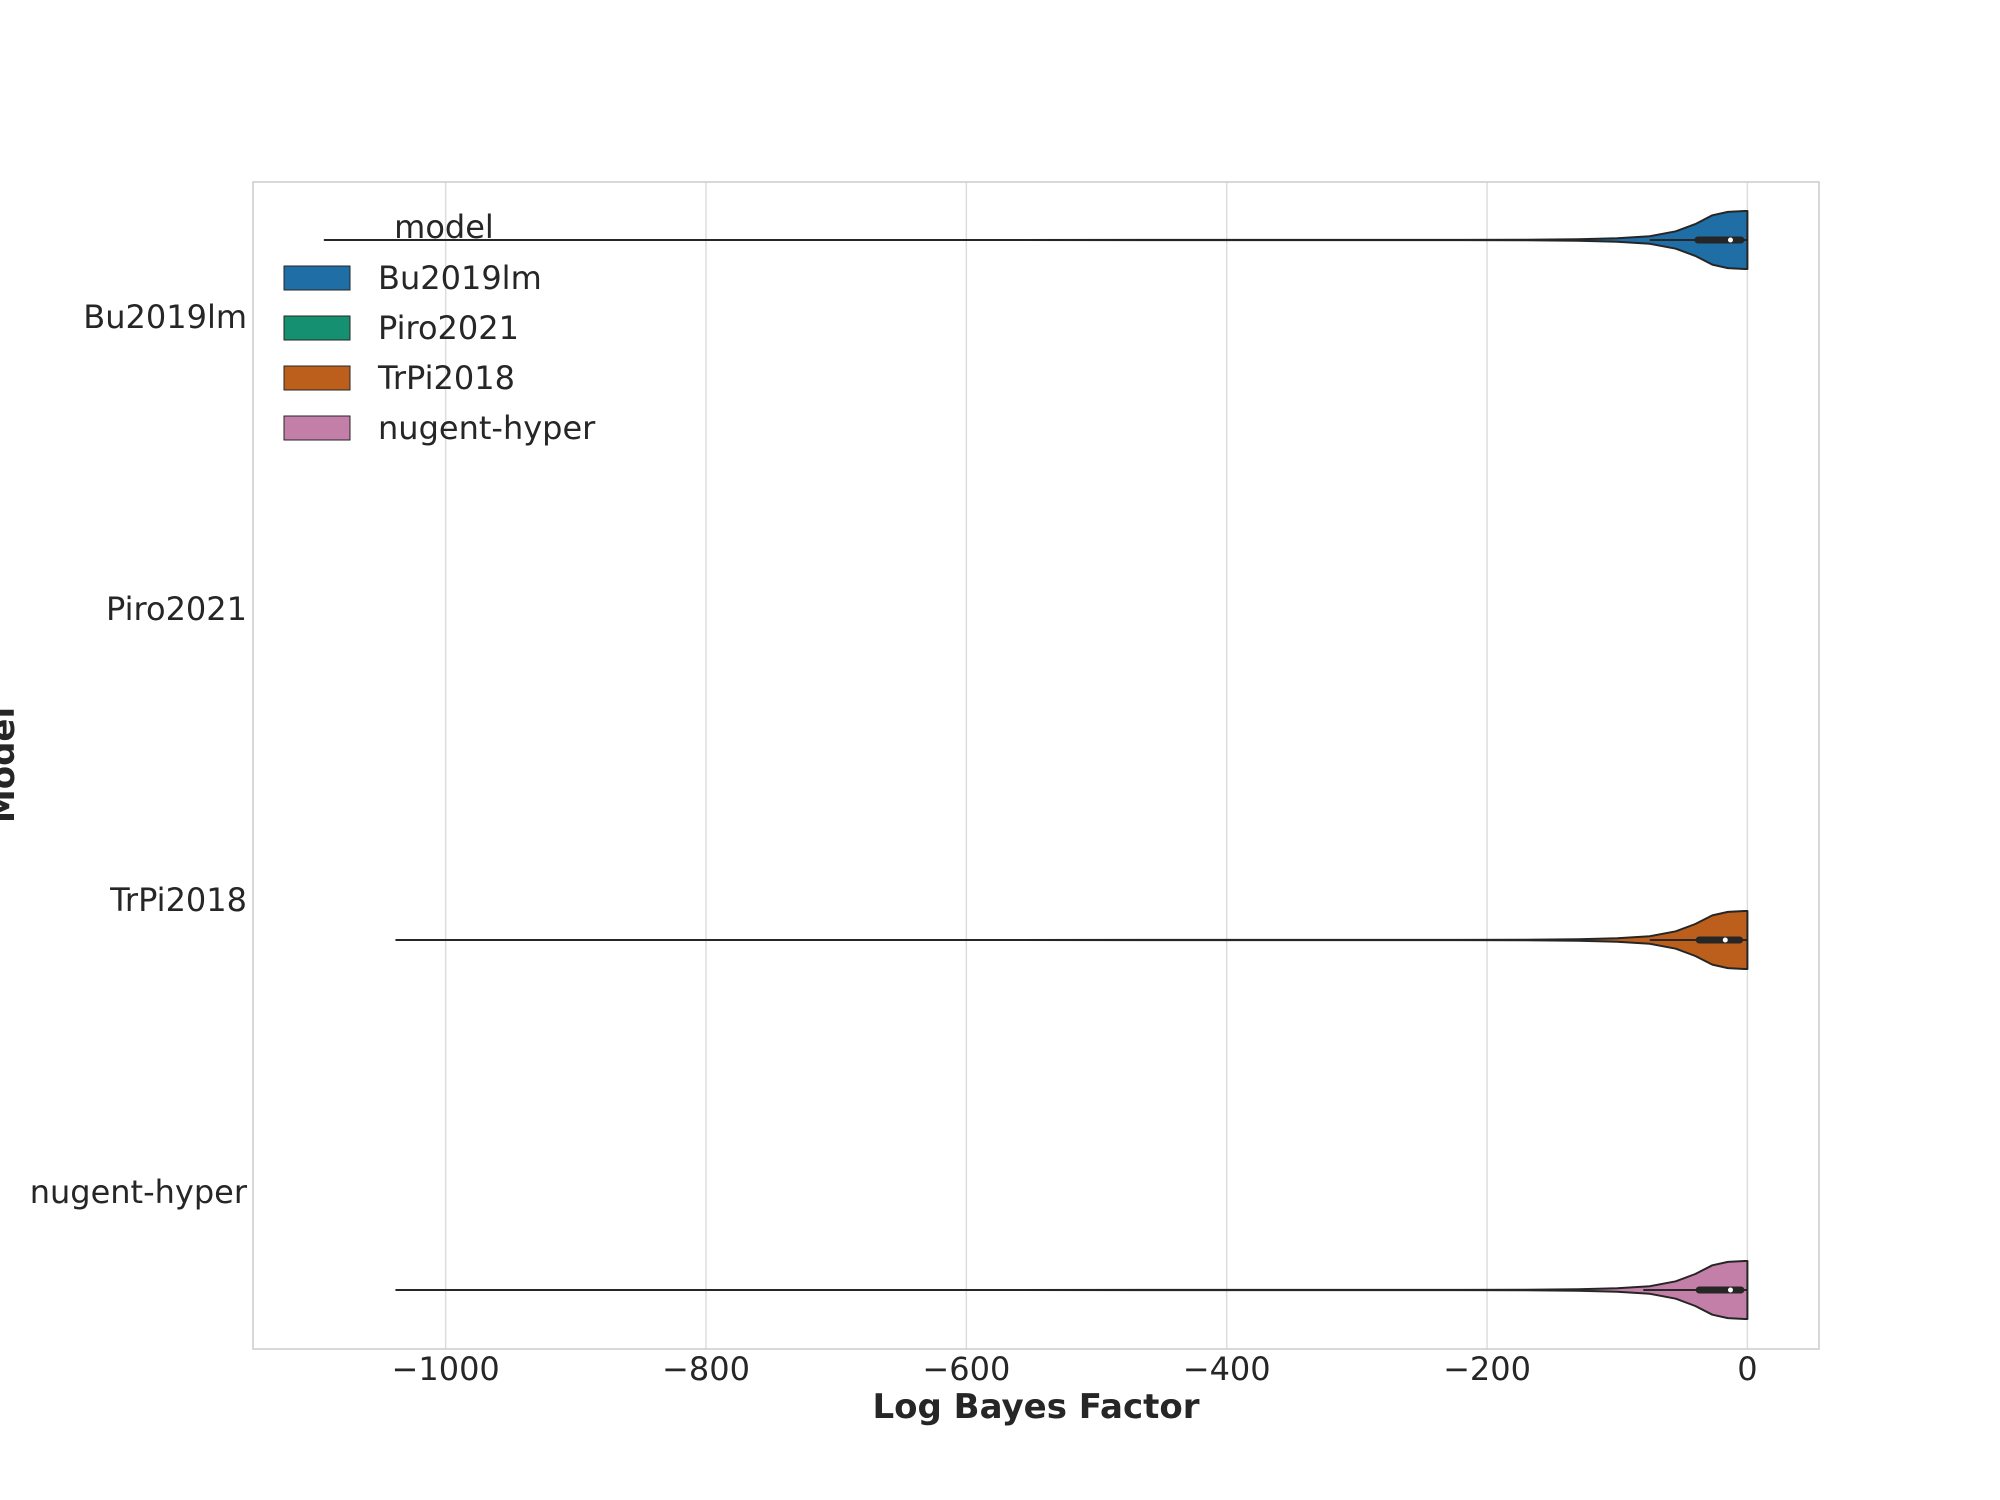  Describe the element at coordinates (317, 428) in the screenshot. I see `legend-swatch-nugent-hyper` at that location.